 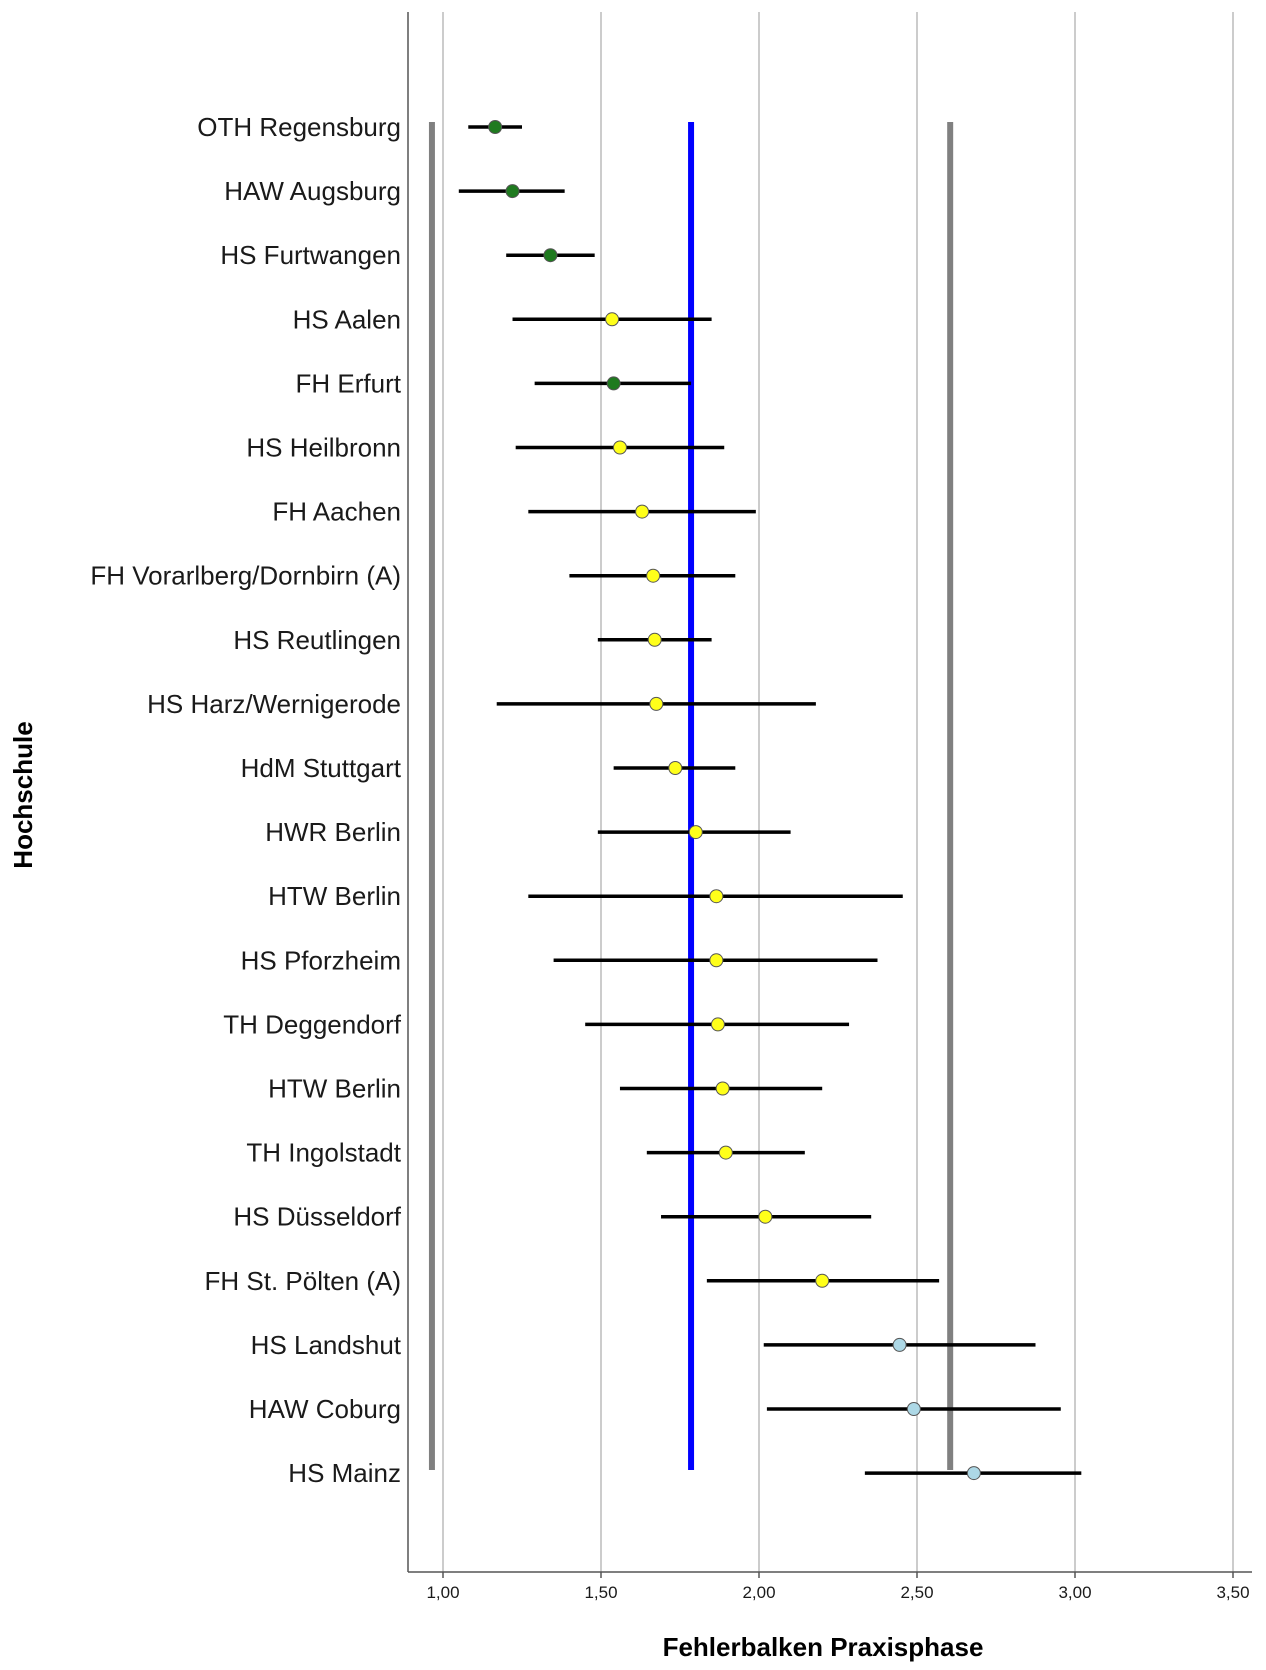 I want to click on category-label: HAW Coburg, so click(x=325, y=1409).